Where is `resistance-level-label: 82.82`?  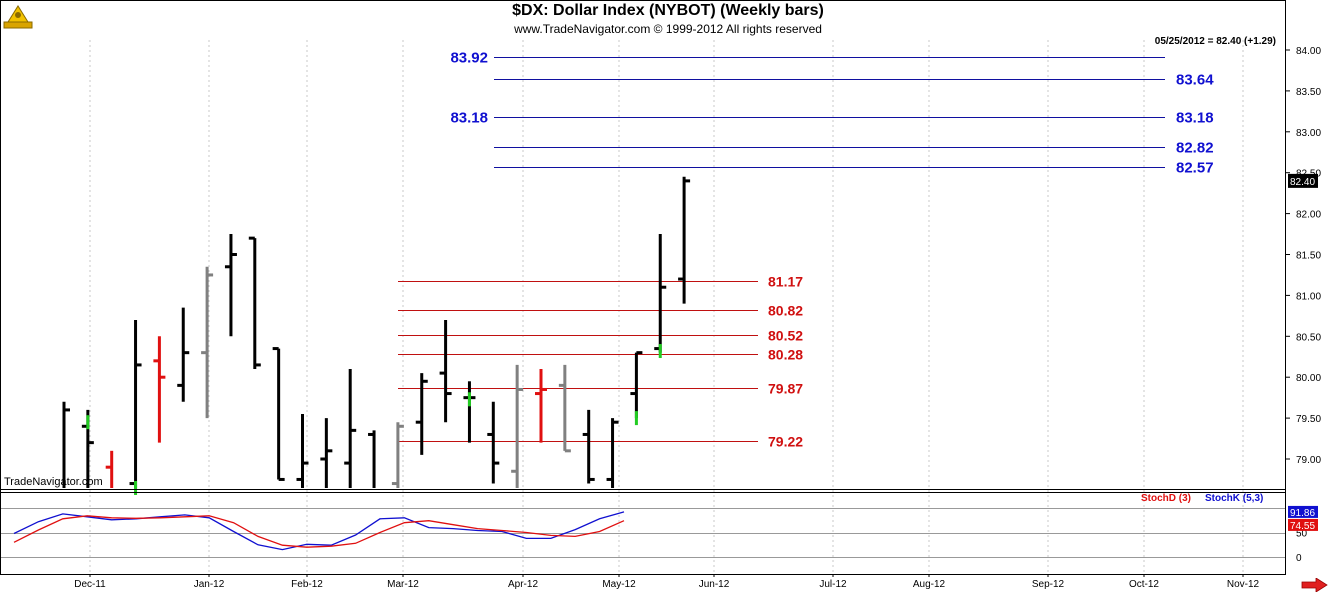 resistance-level-label: 82.82 is located at coordinates (1195, 148).